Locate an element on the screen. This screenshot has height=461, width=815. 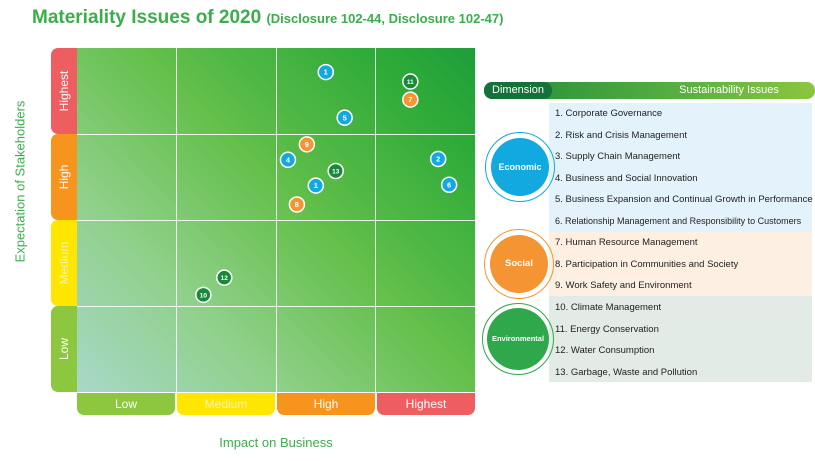
y-level-high-label: High is located at coordinates (64, 177).